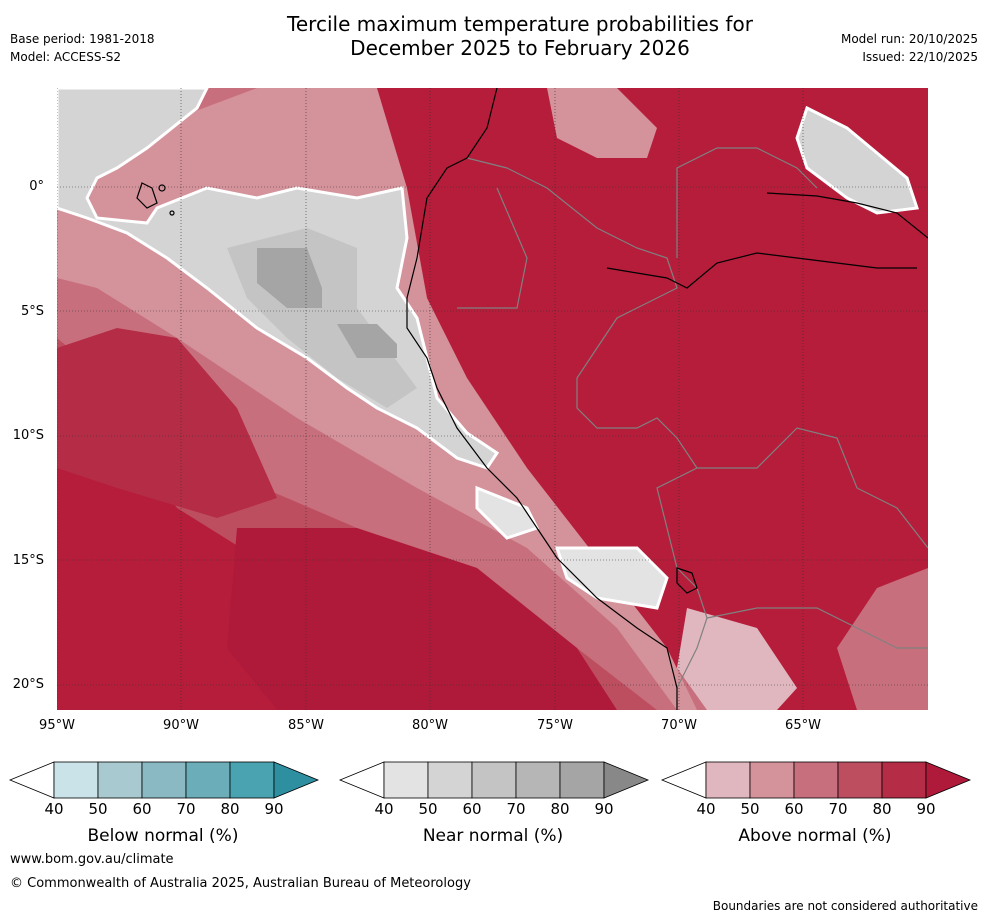  Describe the element at coordinates (857, 160) in the screenshot. I see `near-normal-amazon-ne` at that location.